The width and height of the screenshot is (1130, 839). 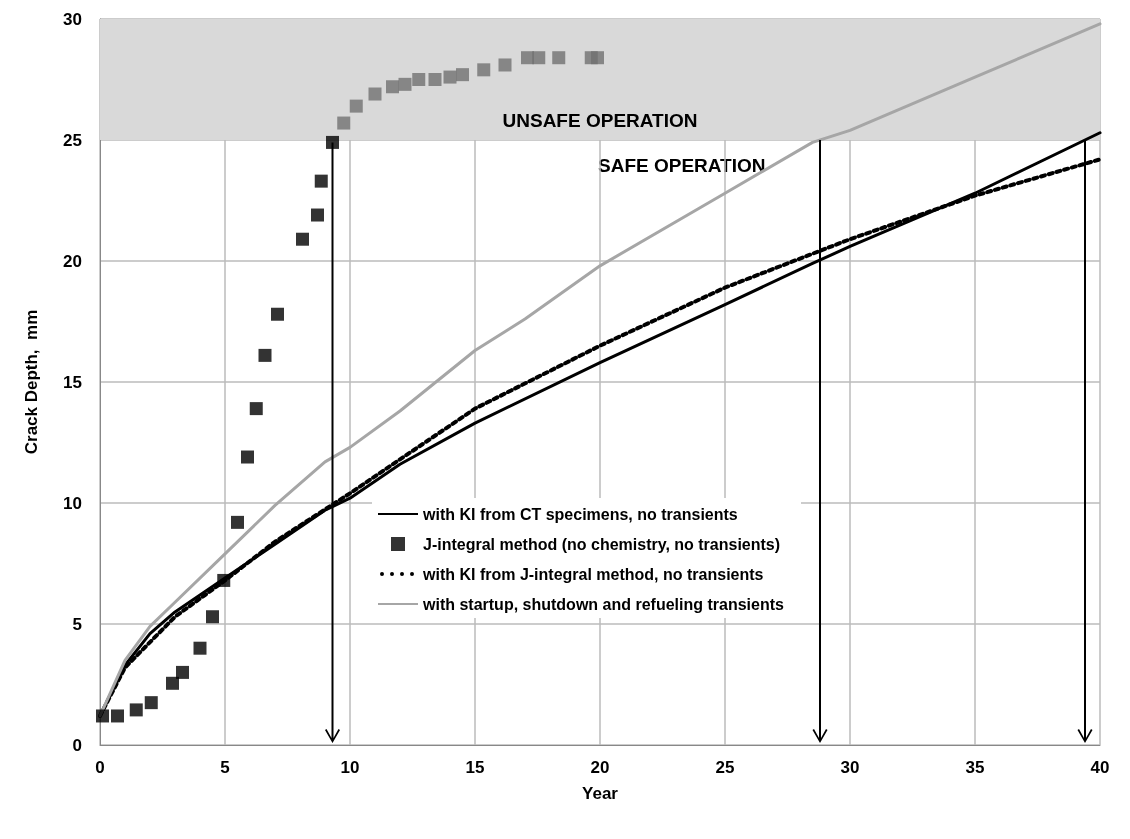 I want to click on x-tick-label: 25, so click(x=725, y=767).